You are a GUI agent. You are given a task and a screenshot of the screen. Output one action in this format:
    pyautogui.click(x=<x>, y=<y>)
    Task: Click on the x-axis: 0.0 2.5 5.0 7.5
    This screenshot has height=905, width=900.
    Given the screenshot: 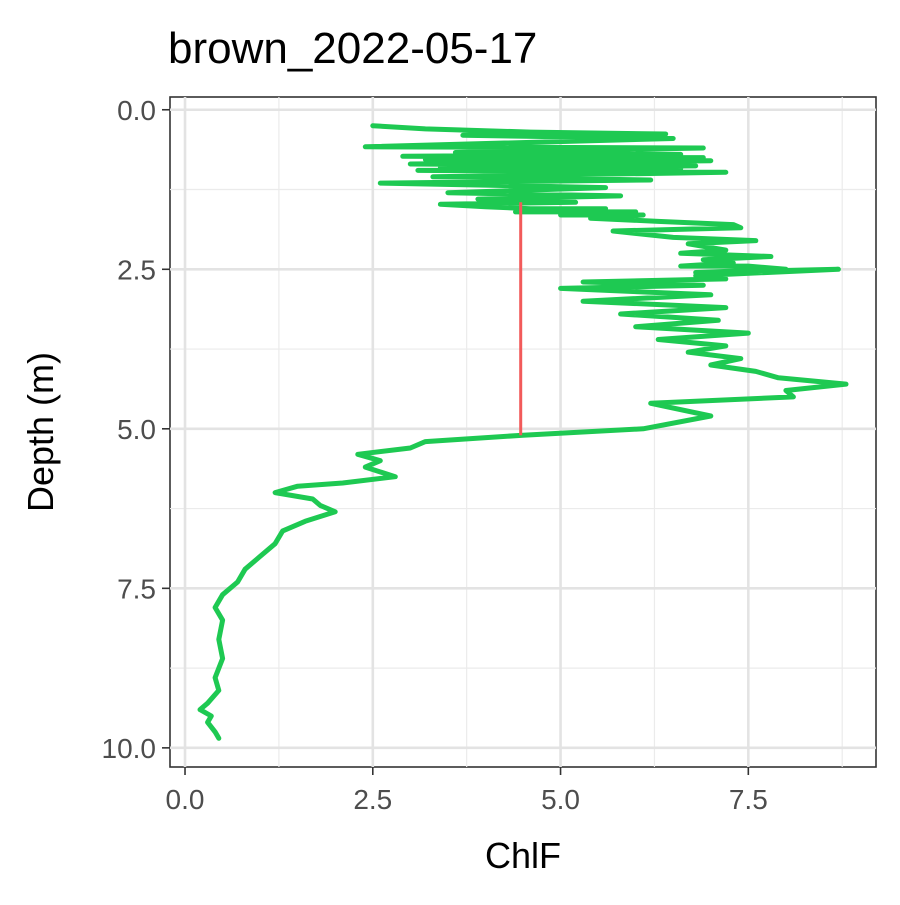 What is the action you would take?
    pyautogui.click(x=467, y=791)
    